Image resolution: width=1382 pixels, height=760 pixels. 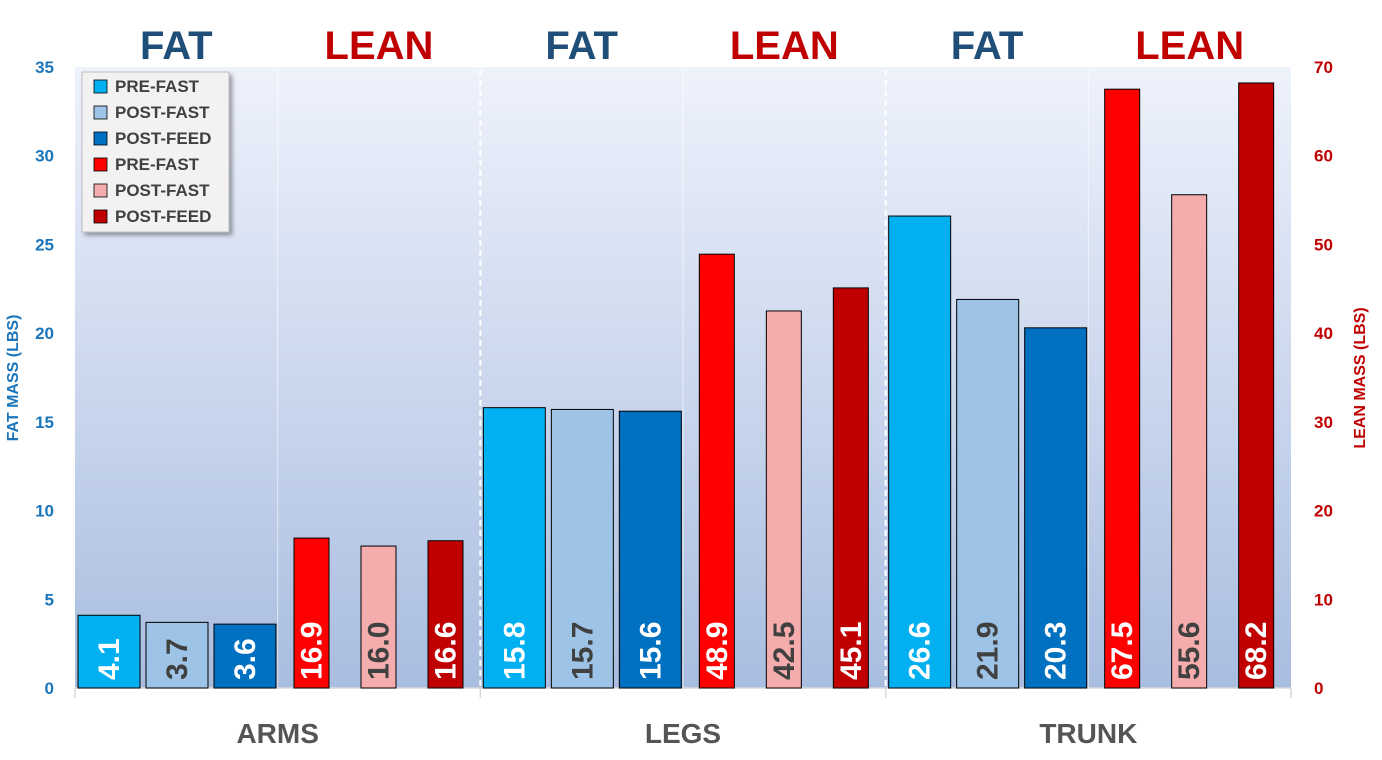 What do you see at coordinates (1056, 651) in the screenshot?
I see `bar-value-label: 20.3` at bounding box center [1056, 651].